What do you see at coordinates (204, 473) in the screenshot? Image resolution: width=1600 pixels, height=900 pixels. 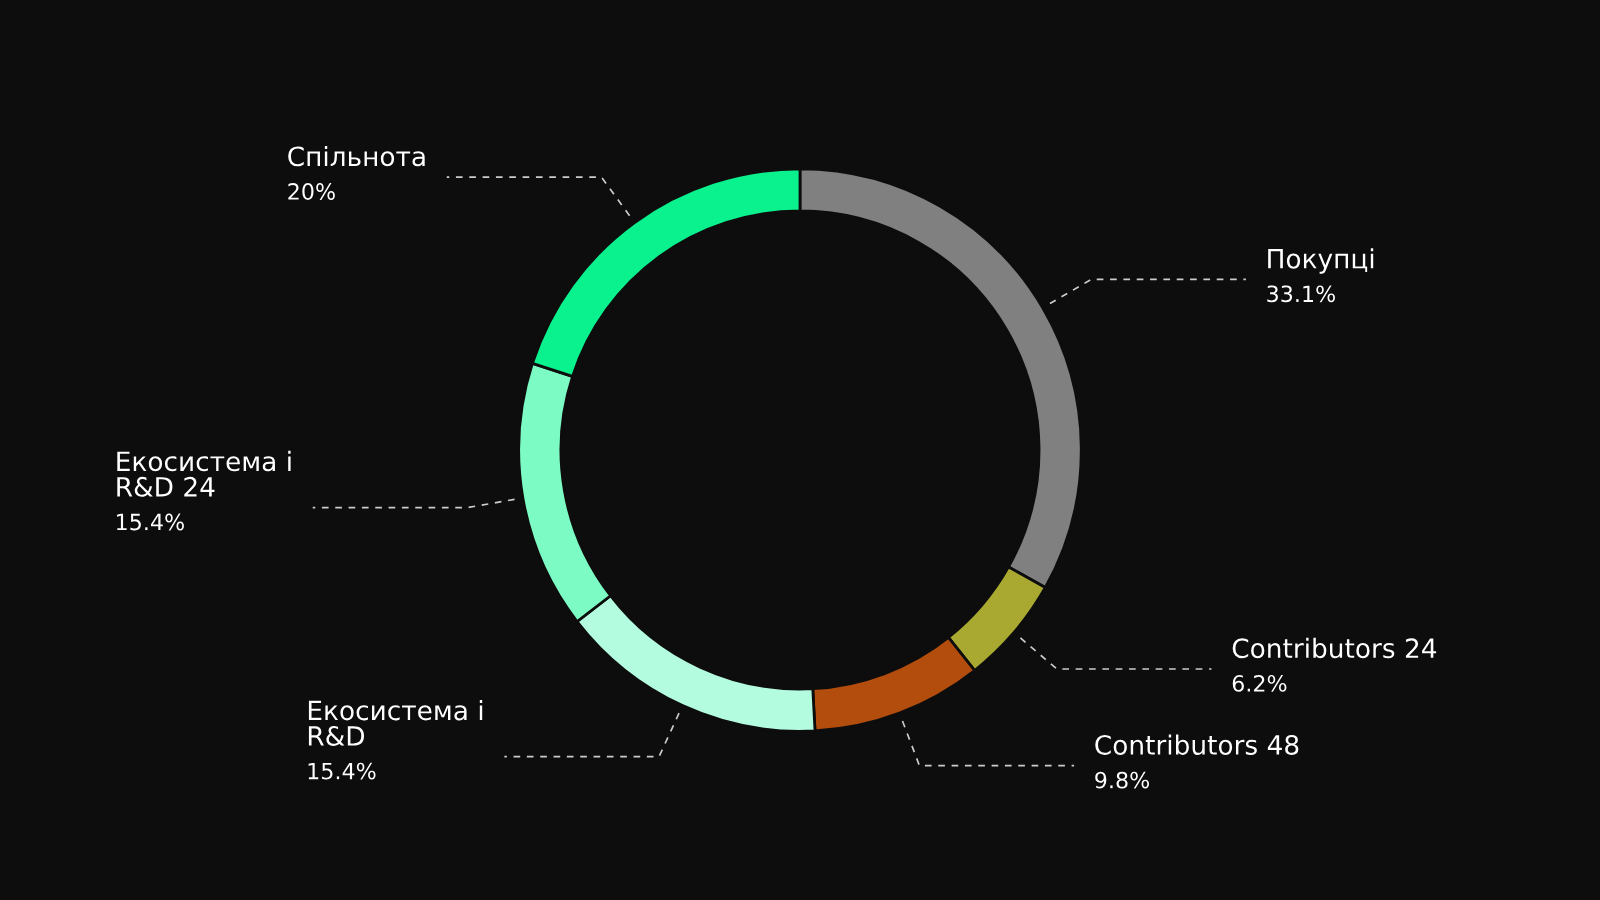 I see `slice-label: Екосистема і R&D 24` at bounding box center [204, 473].